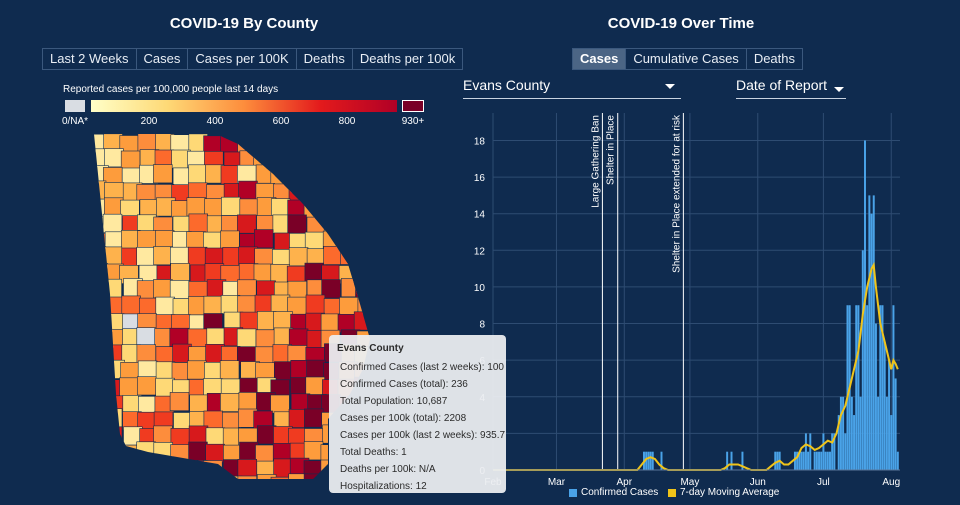 The image size is (960, 505). What do you see at coordinates (406, 59) in the screenshot?
I see `tab-deaths-per-100k: Deaths per 100k` at bounding box center [406, 59].